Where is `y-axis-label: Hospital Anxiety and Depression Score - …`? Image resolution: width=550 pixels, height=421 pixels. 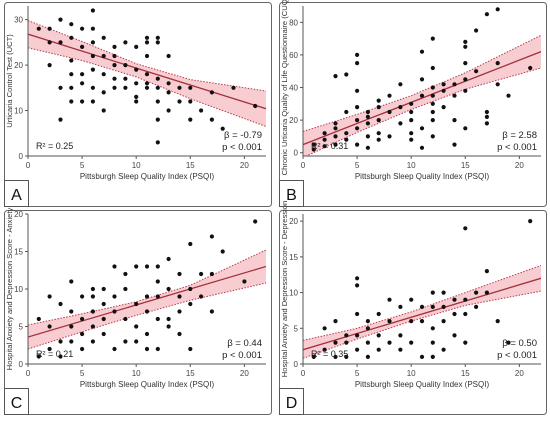 y-axis-label: Hospital Anxiety and Depression Score - … is located at coordinates (9, 289).